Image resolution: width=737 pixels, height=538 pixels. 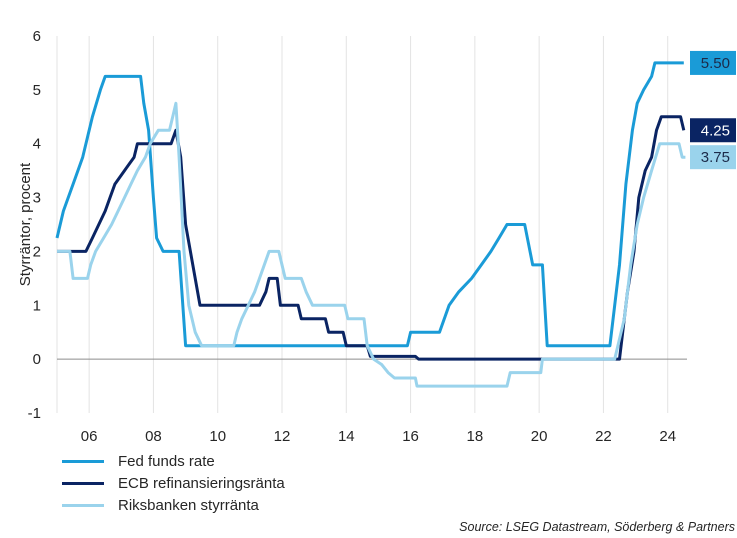 I want to click on x-tick-label: 10, so click(x=217, y=436).